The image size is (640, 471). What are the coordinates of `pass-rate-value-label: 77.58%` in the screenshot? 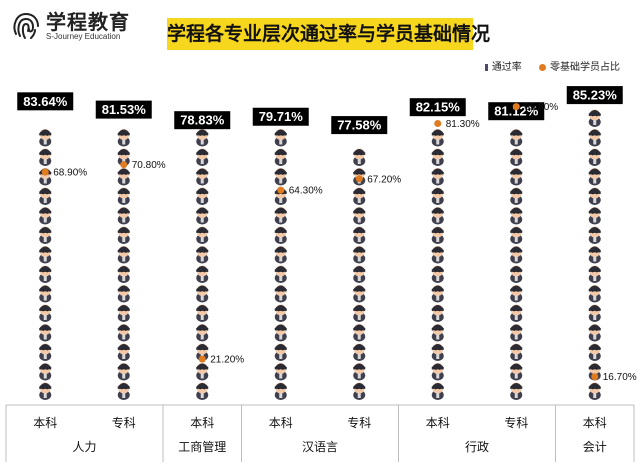 It's located at (359, 125).